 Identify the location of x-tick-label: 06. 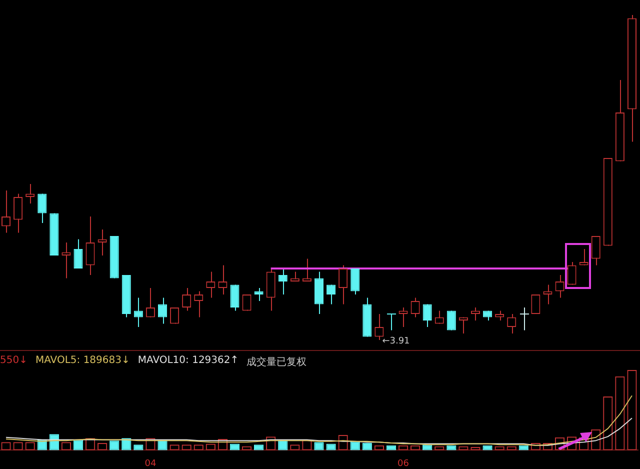
(404, 463).